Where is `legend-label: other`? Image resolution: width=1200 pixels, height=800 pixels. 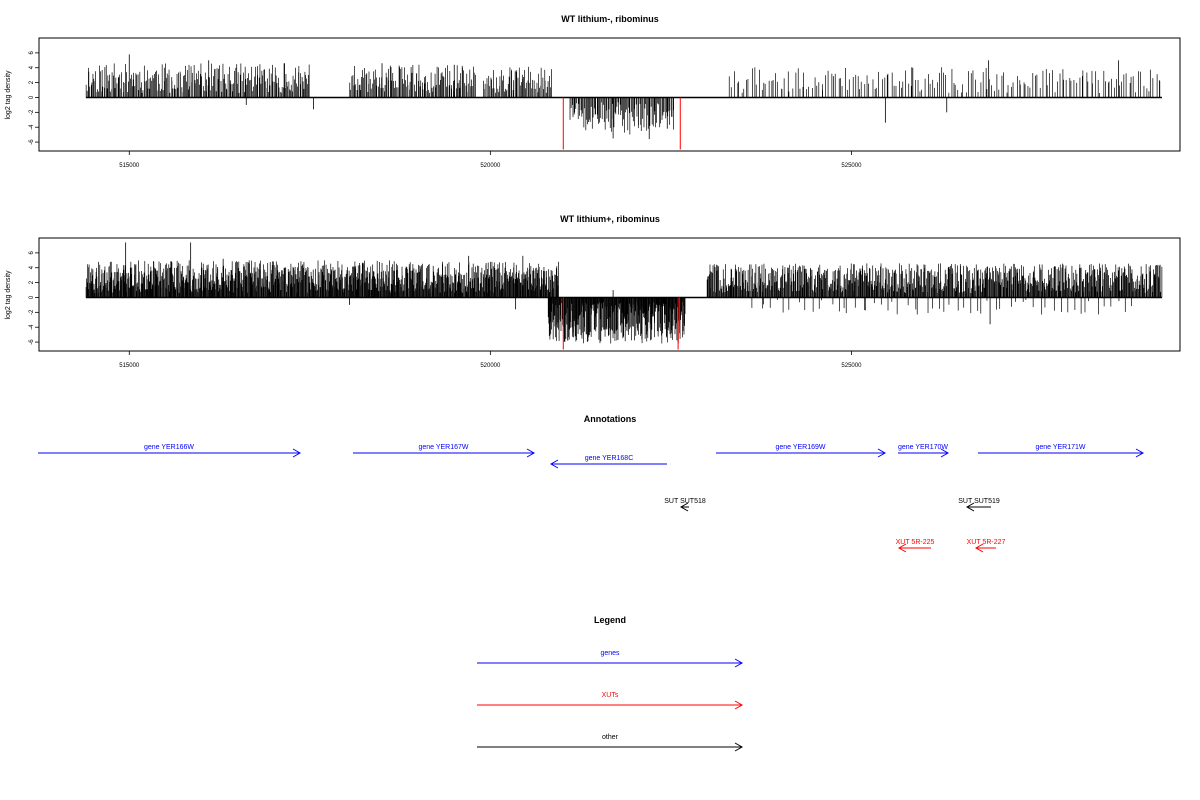 legend-label: other is located at coordinates (610, 737).